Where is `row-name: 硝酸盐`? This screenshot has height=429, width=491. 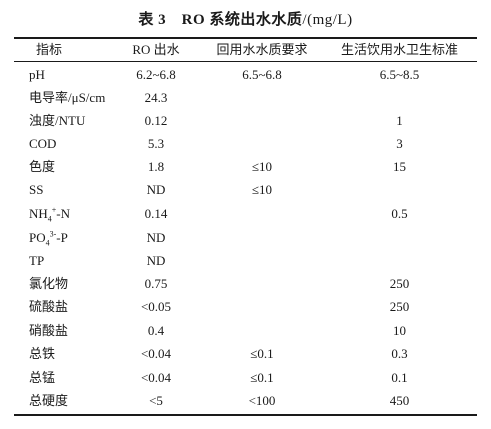
row-name: 硝酸盐 is located at coordinates (49, 330).